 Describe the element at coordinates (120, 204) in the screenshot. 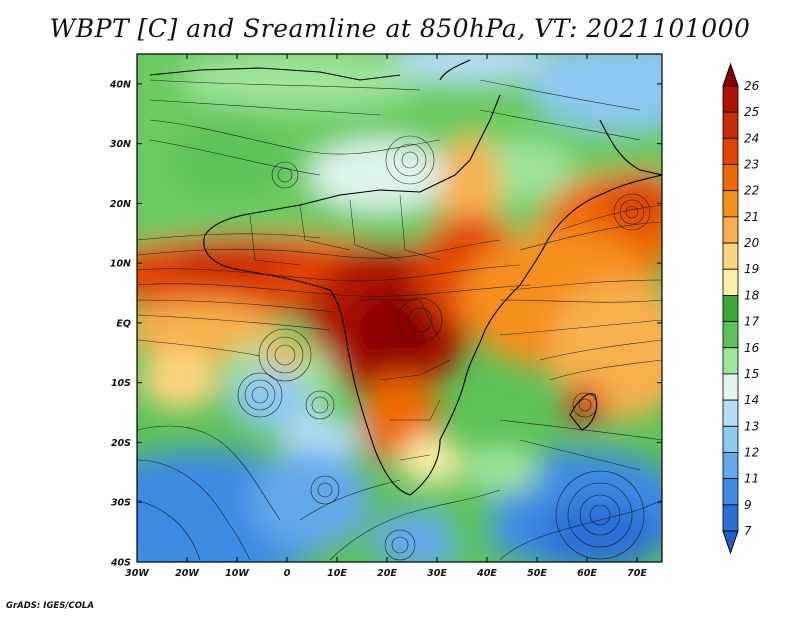

I see `lat-label: 20N` at that location.